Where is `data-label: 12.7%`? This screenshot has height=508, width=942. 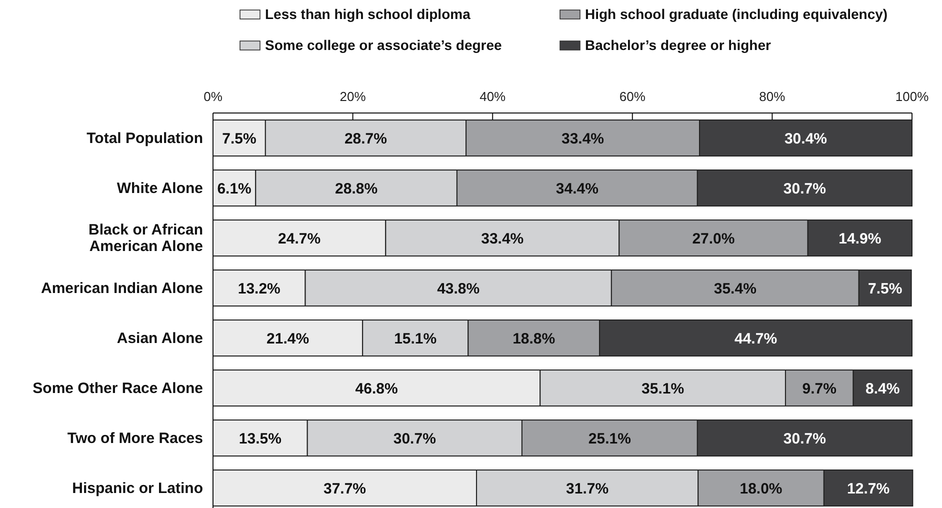 data-label: 12.7% is located at coordinates (868, 489).